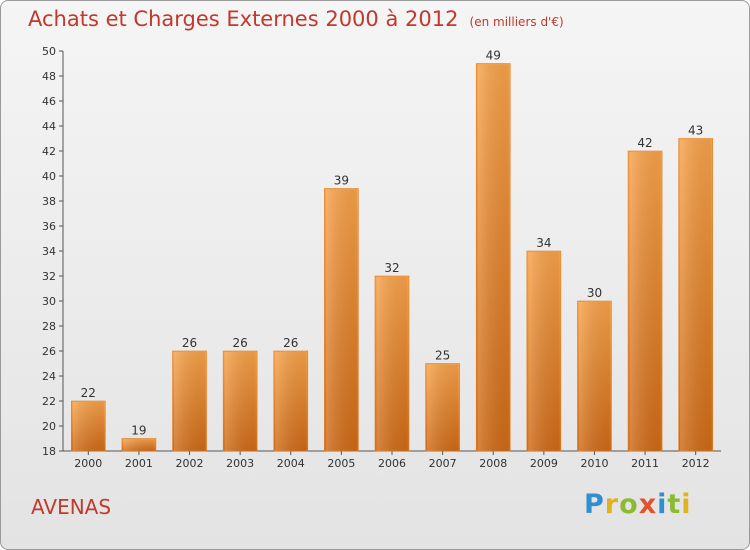  What do you see at coordinates (594, 504) in the screenshot?
I see `logo-letter: P` at bounding box center [594, 504].